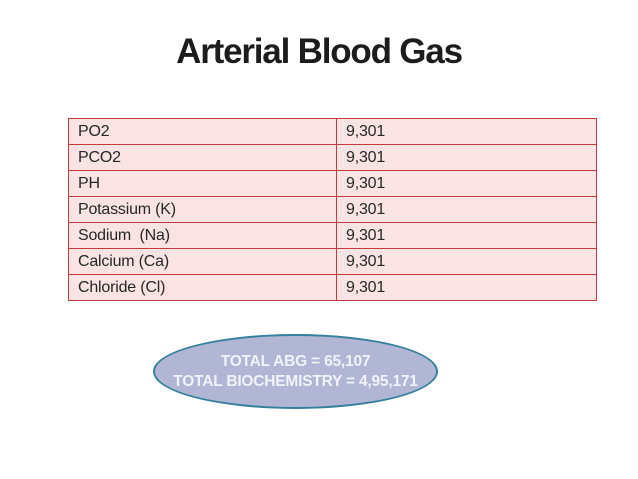 This screenshot has width=638, height=479. I want to click on total-abg-text: TOTAL ABG = 65,107, so click(295, 361).